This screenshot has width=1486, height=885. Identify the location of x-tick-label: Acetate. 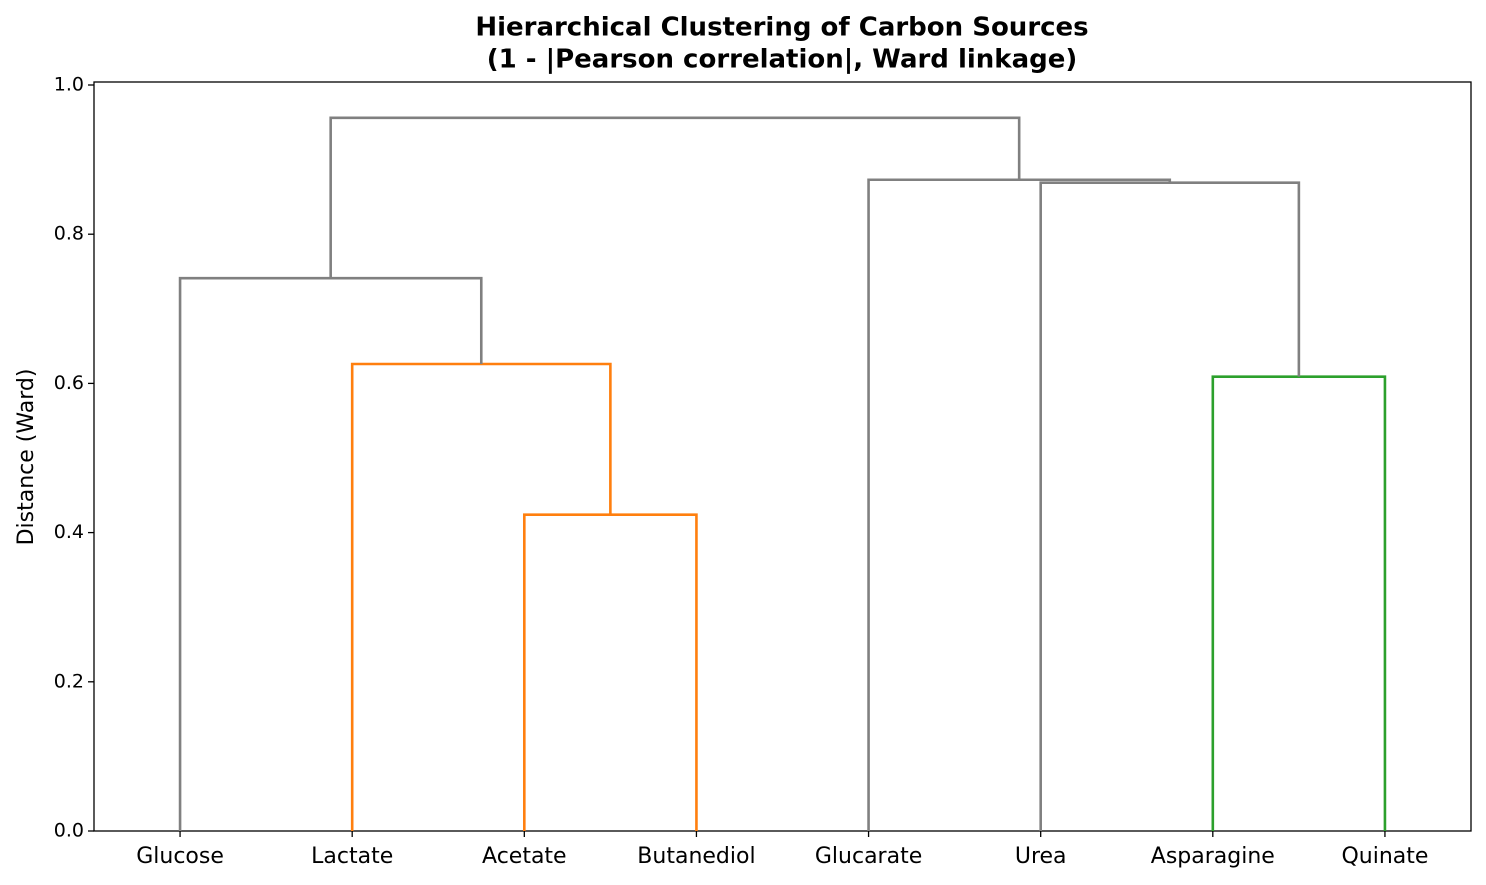
(524, 856).